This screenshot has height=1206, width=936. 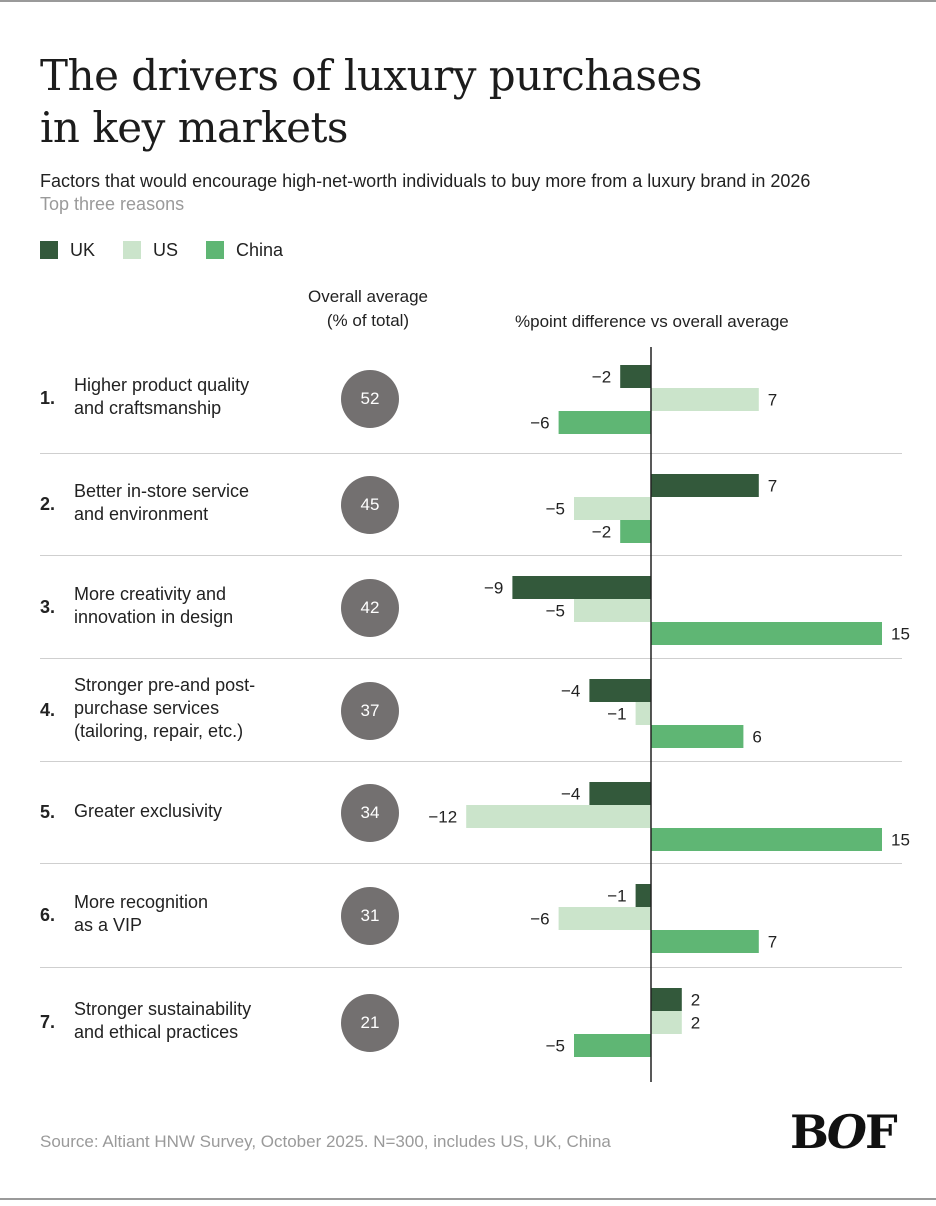 I want to click on legend-label-uk: UK, so click(x=83, y=249).